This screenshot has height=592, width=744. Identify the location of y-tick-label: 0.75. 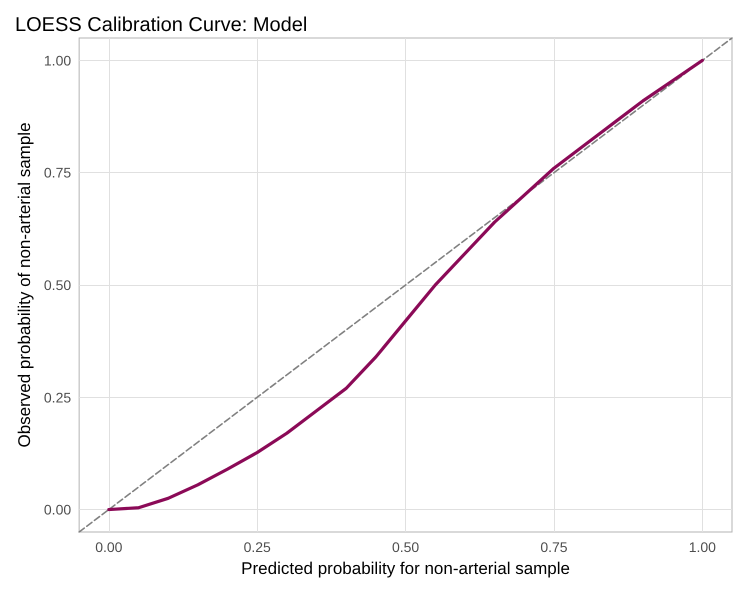
(58, 172).